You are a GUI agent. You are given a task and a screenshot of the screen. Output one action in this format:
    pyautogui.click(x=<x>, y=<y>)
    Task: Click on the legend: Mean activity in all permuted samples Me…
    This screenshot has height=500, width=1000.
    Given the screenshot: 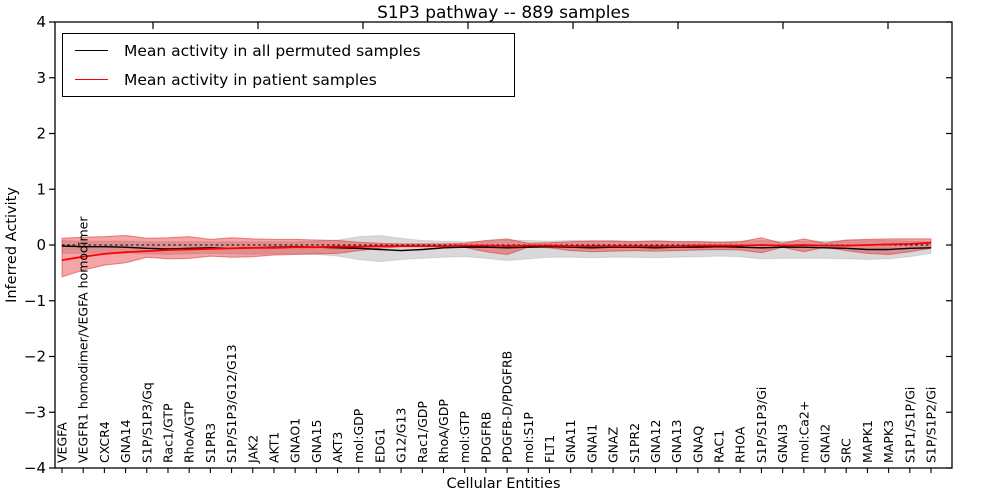 What is the action you would take?
    pyautogui.click(x=288, y=65)
    